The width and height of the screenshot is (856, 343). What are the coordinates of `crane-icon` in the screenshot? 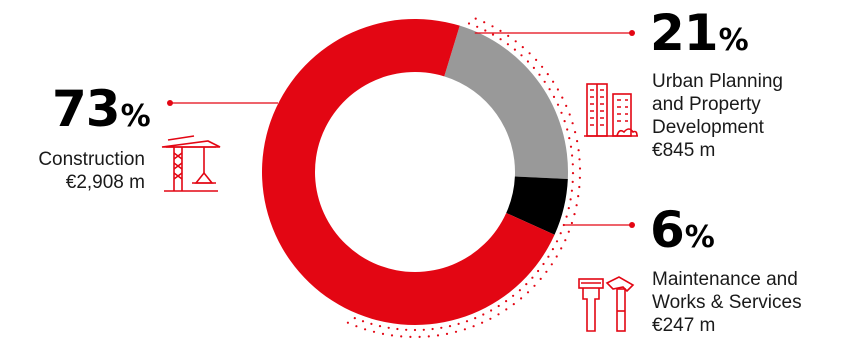 It's located at (191, 163).